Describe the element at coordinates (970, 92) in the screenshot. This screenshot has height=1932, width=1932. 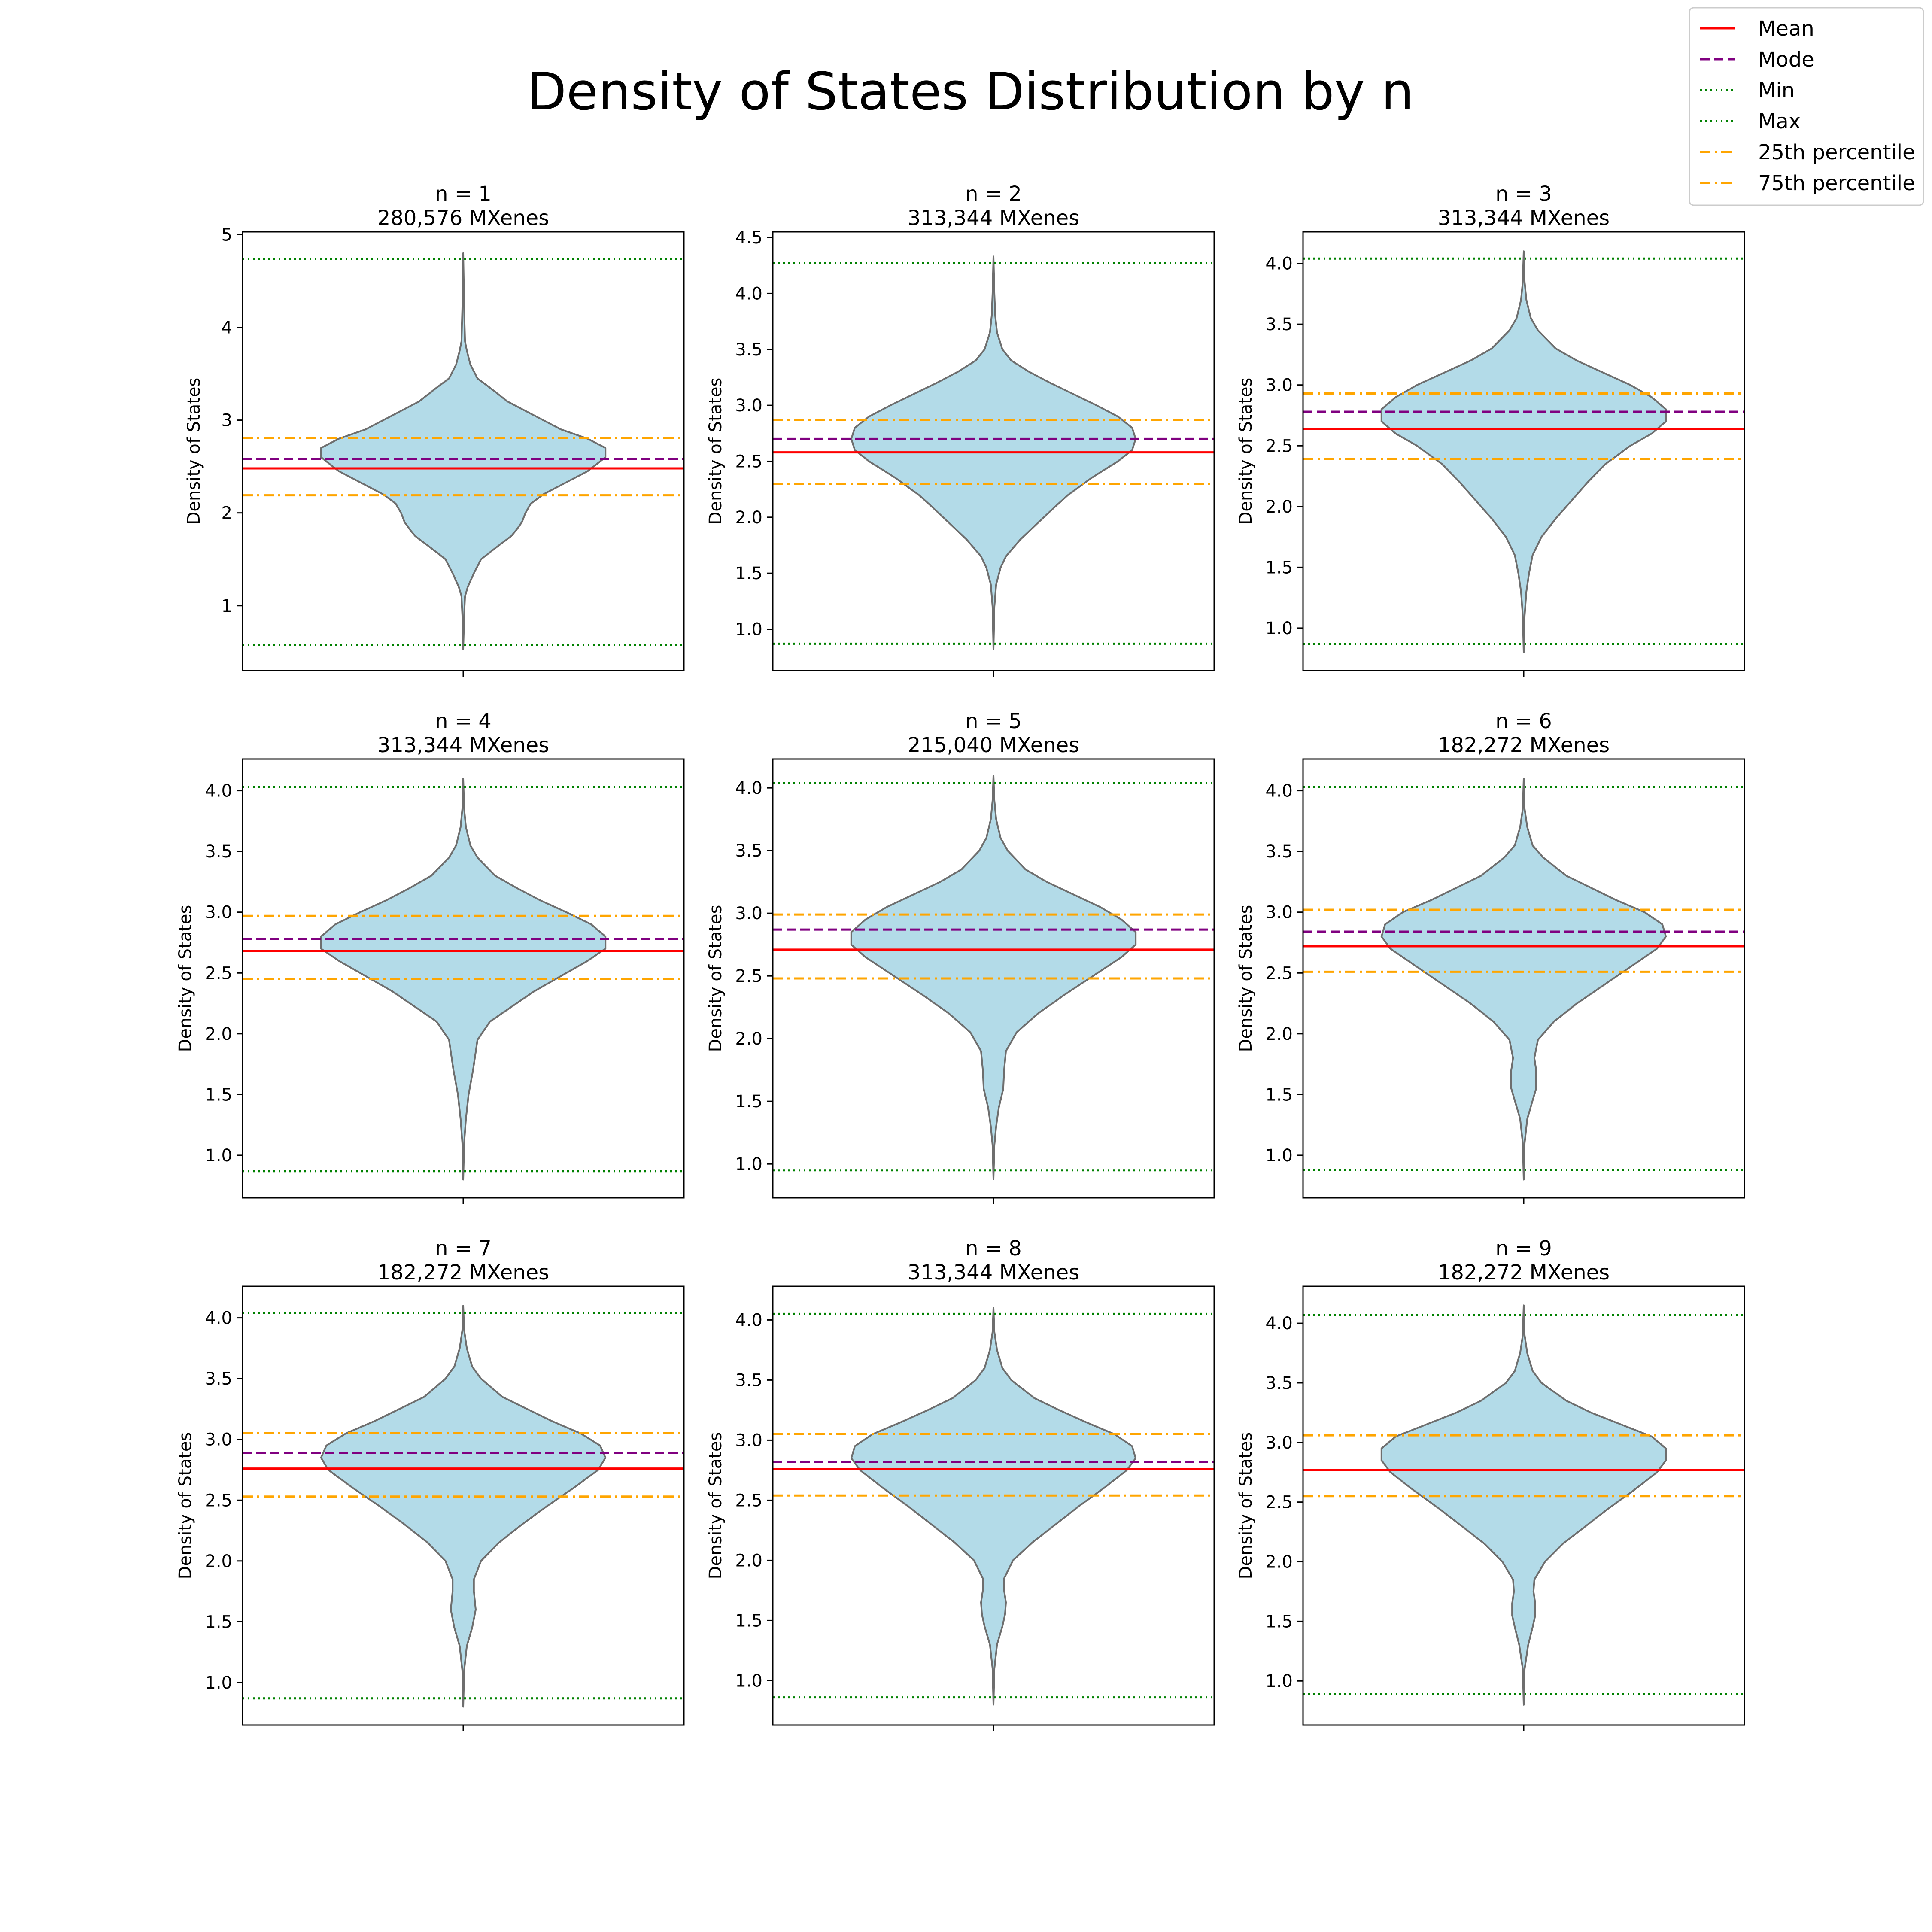
I see `figure-title: Density of States Distribution by n` at that location.